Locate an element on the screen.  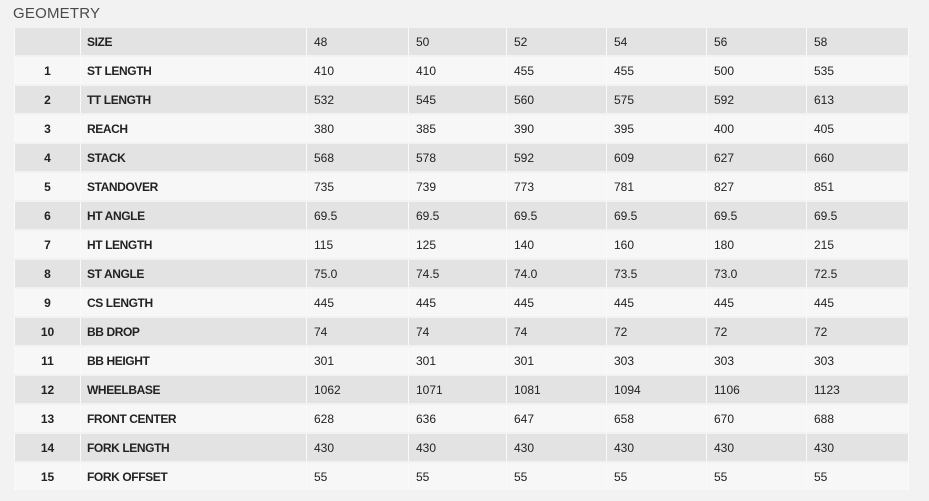
row-index: 11 is located at coordinates (47, 361).